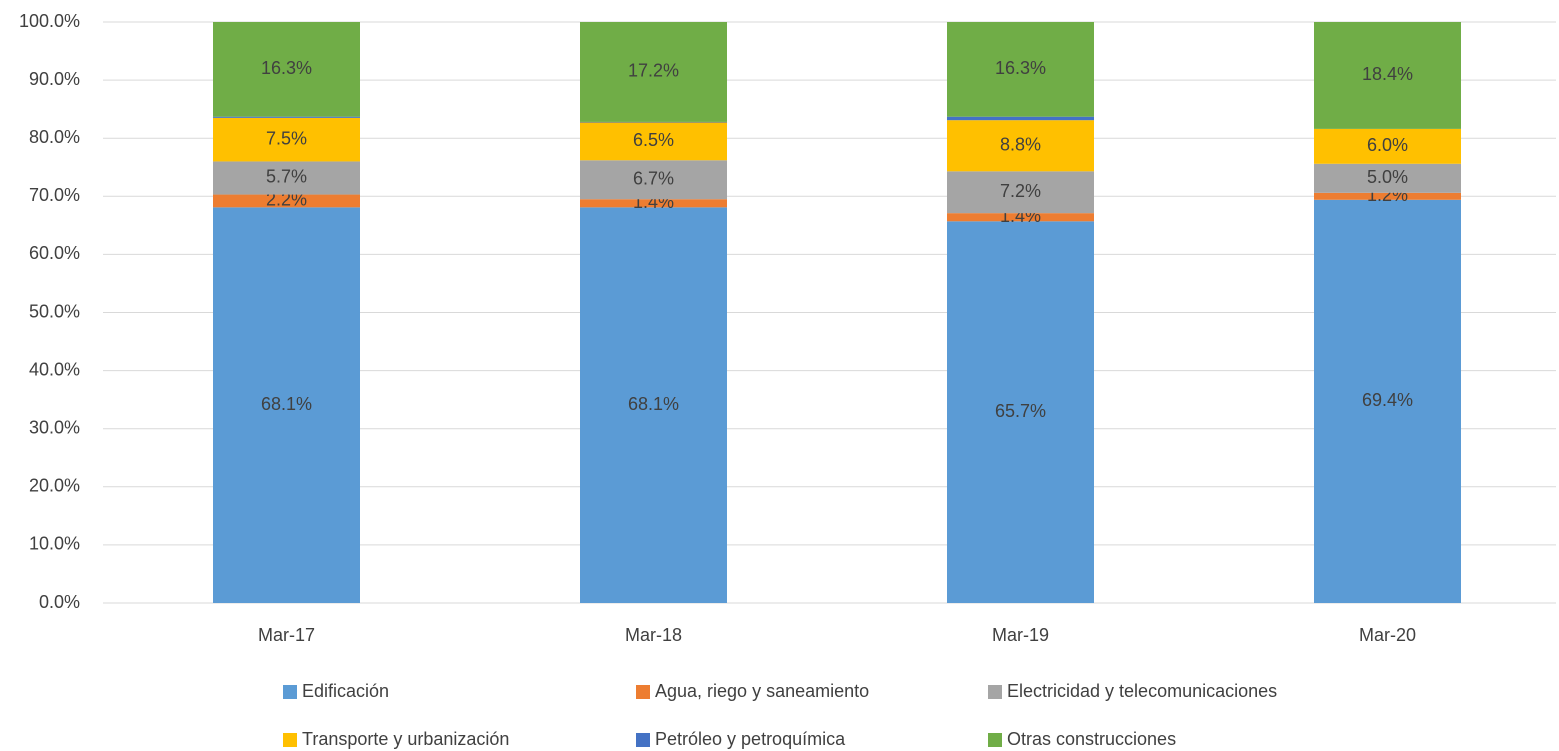 The height and width of the screenshot is (751, 1559). Describe the element at coordinates (286, 635) in the screenshot. I see `x-tick-label: Mar-17` at that location.